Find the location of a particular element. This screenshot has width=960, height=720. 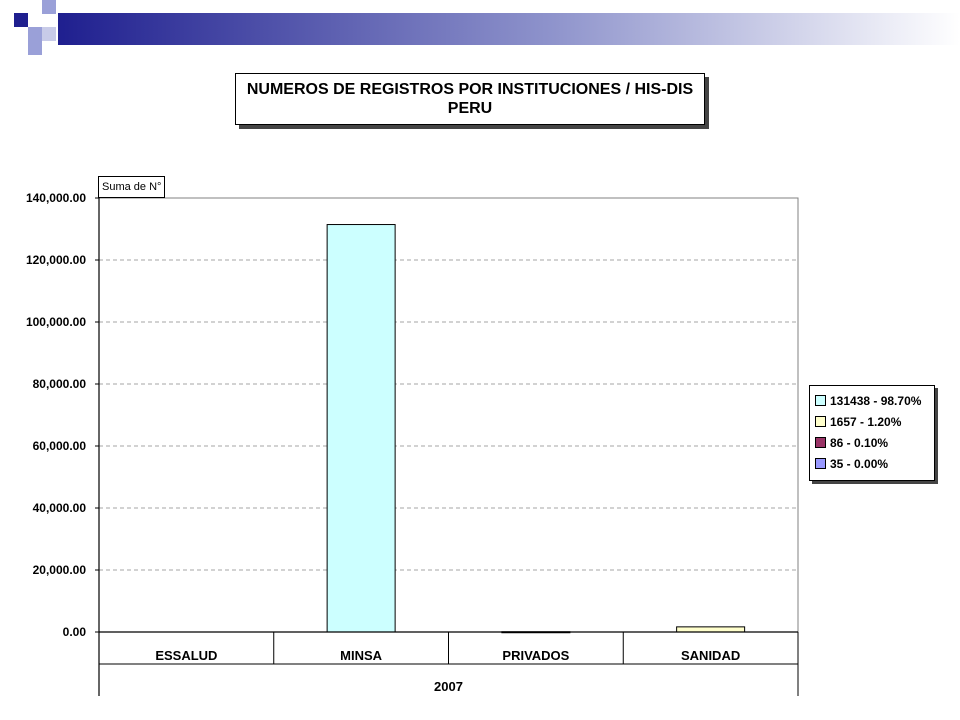

slide-header-decoration is located at coordinates (487, 27).